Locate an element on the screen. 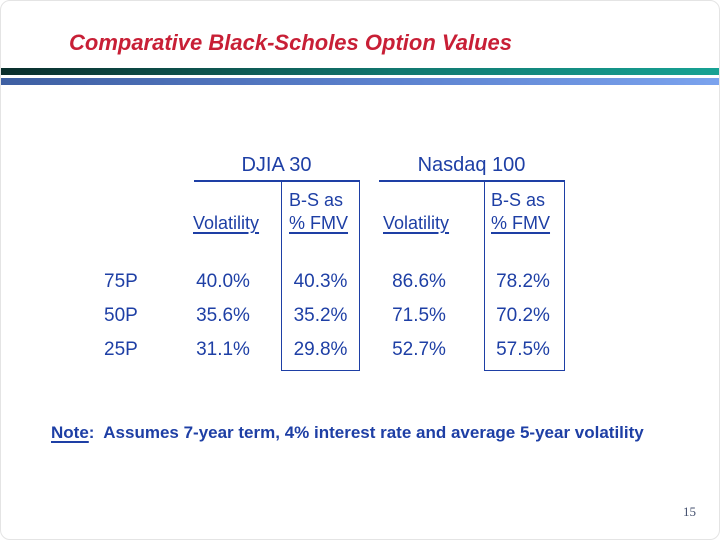 This screenshot has width=720, height=540. djia-bs-75p: 40.3% is located at coordinates (320, 281).